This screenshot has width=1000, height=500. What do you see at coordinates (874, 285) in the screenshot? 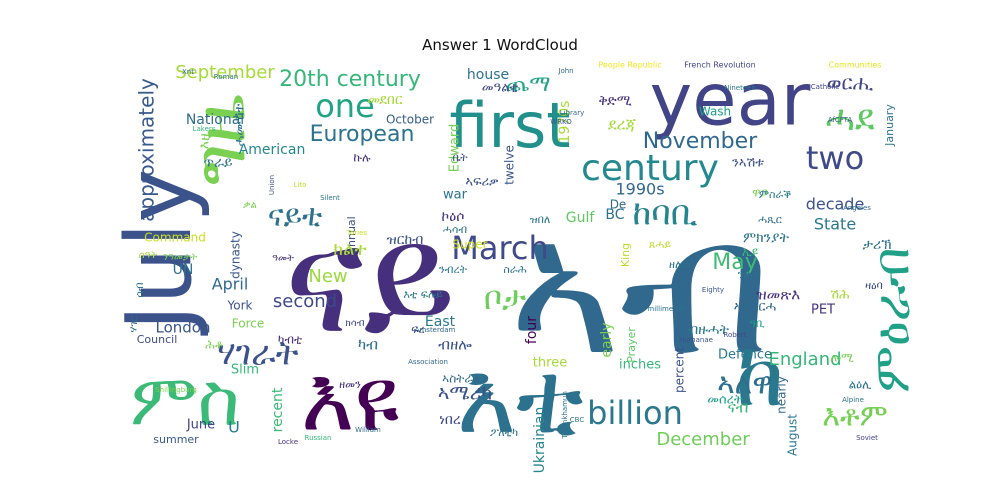
I see `word-157: ዛዕባ` at bounding box center [874, 285].